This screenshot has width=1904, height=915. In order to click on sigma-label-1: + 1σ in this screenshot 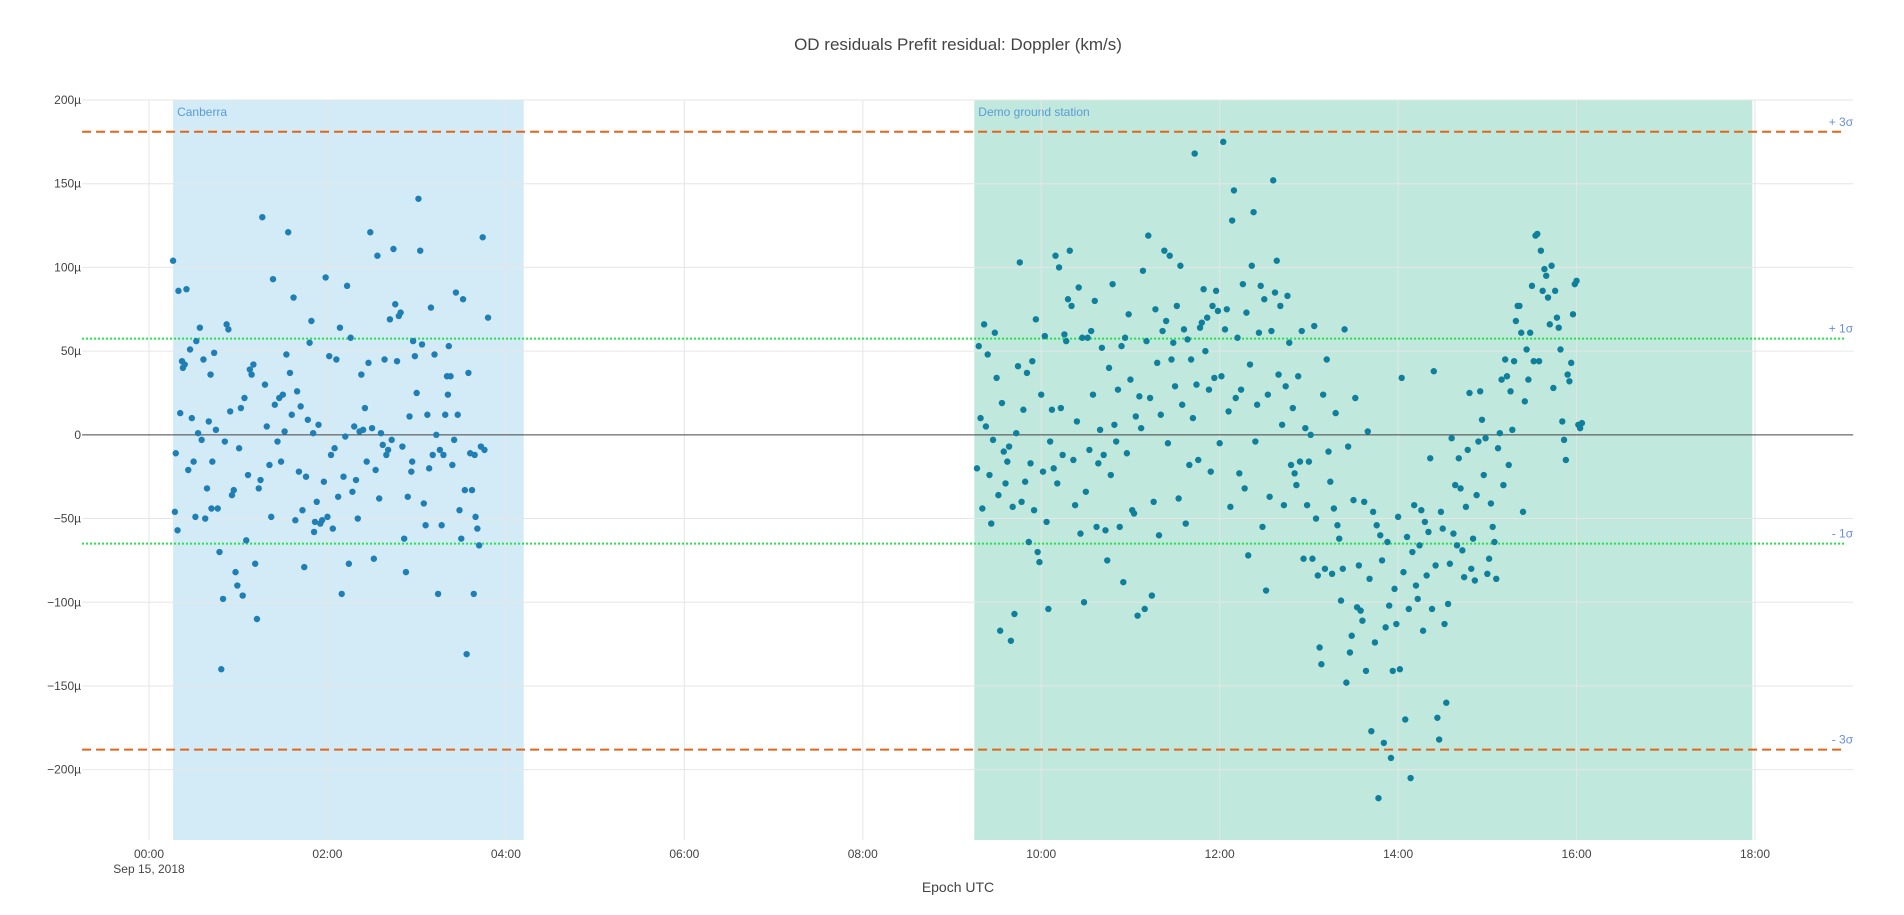, I will do `click(1841, 329)`.